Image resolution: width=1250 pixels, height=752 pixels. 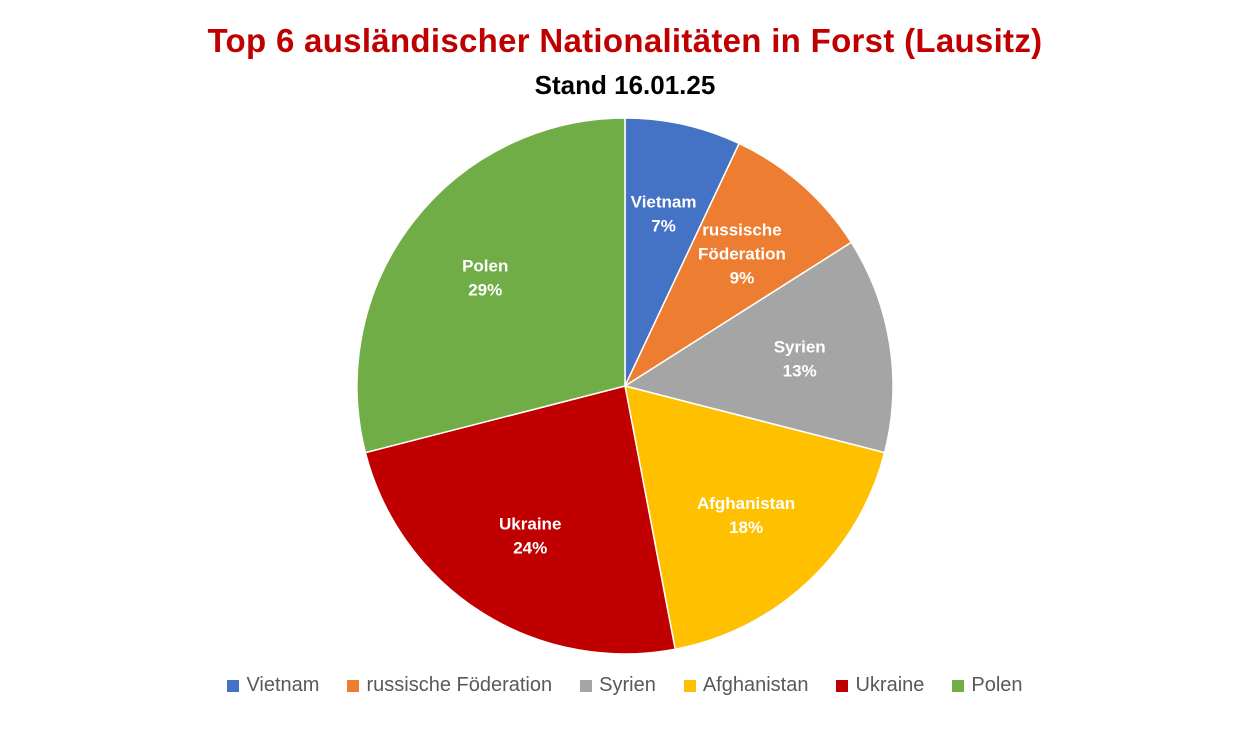 I want to click on pie-slice-polen, so click(x=491, y=285).